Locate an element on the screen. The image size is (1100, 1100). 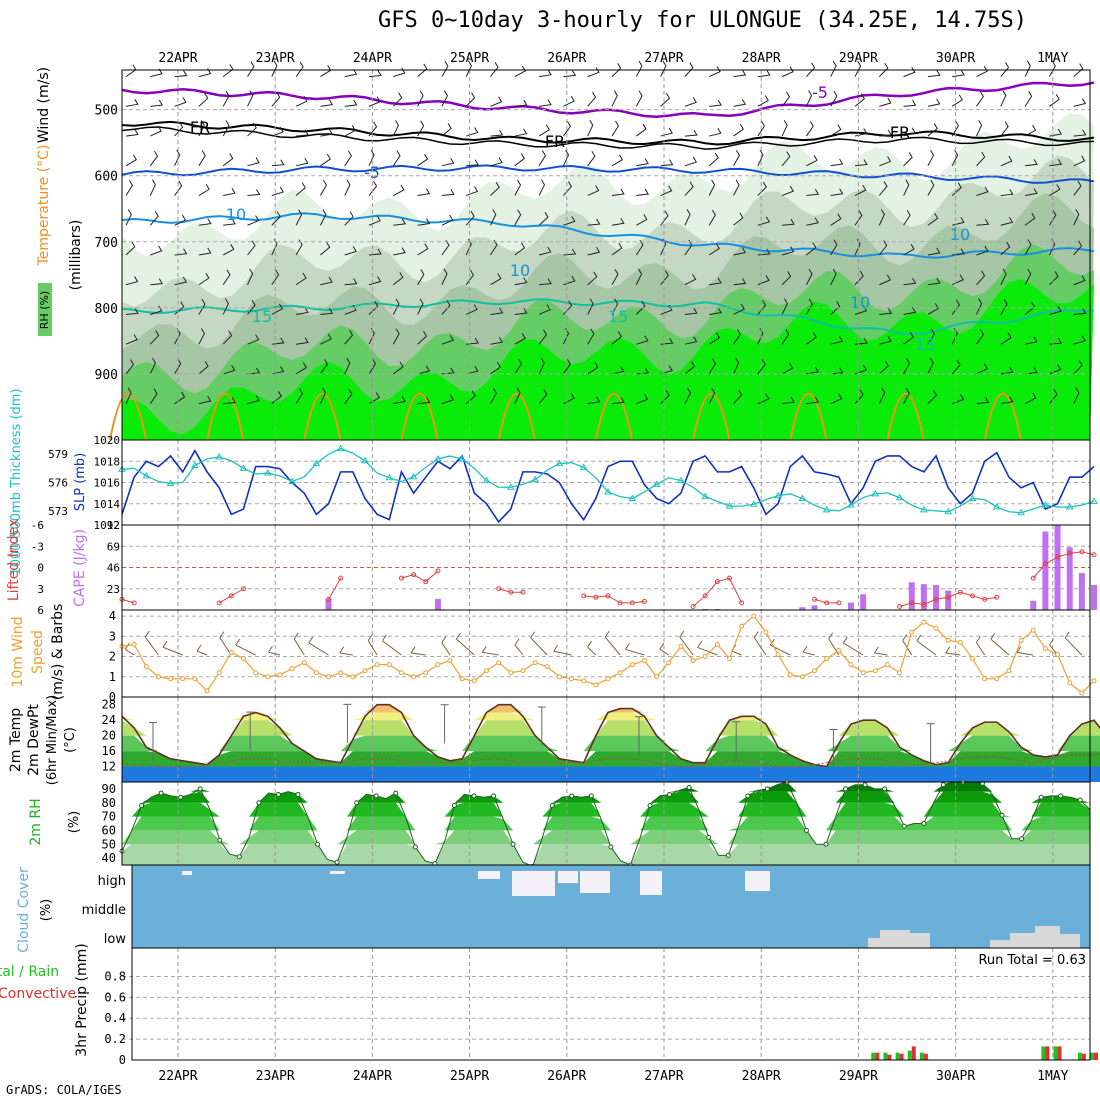
cape-bar is located at coordinates (437, 604).